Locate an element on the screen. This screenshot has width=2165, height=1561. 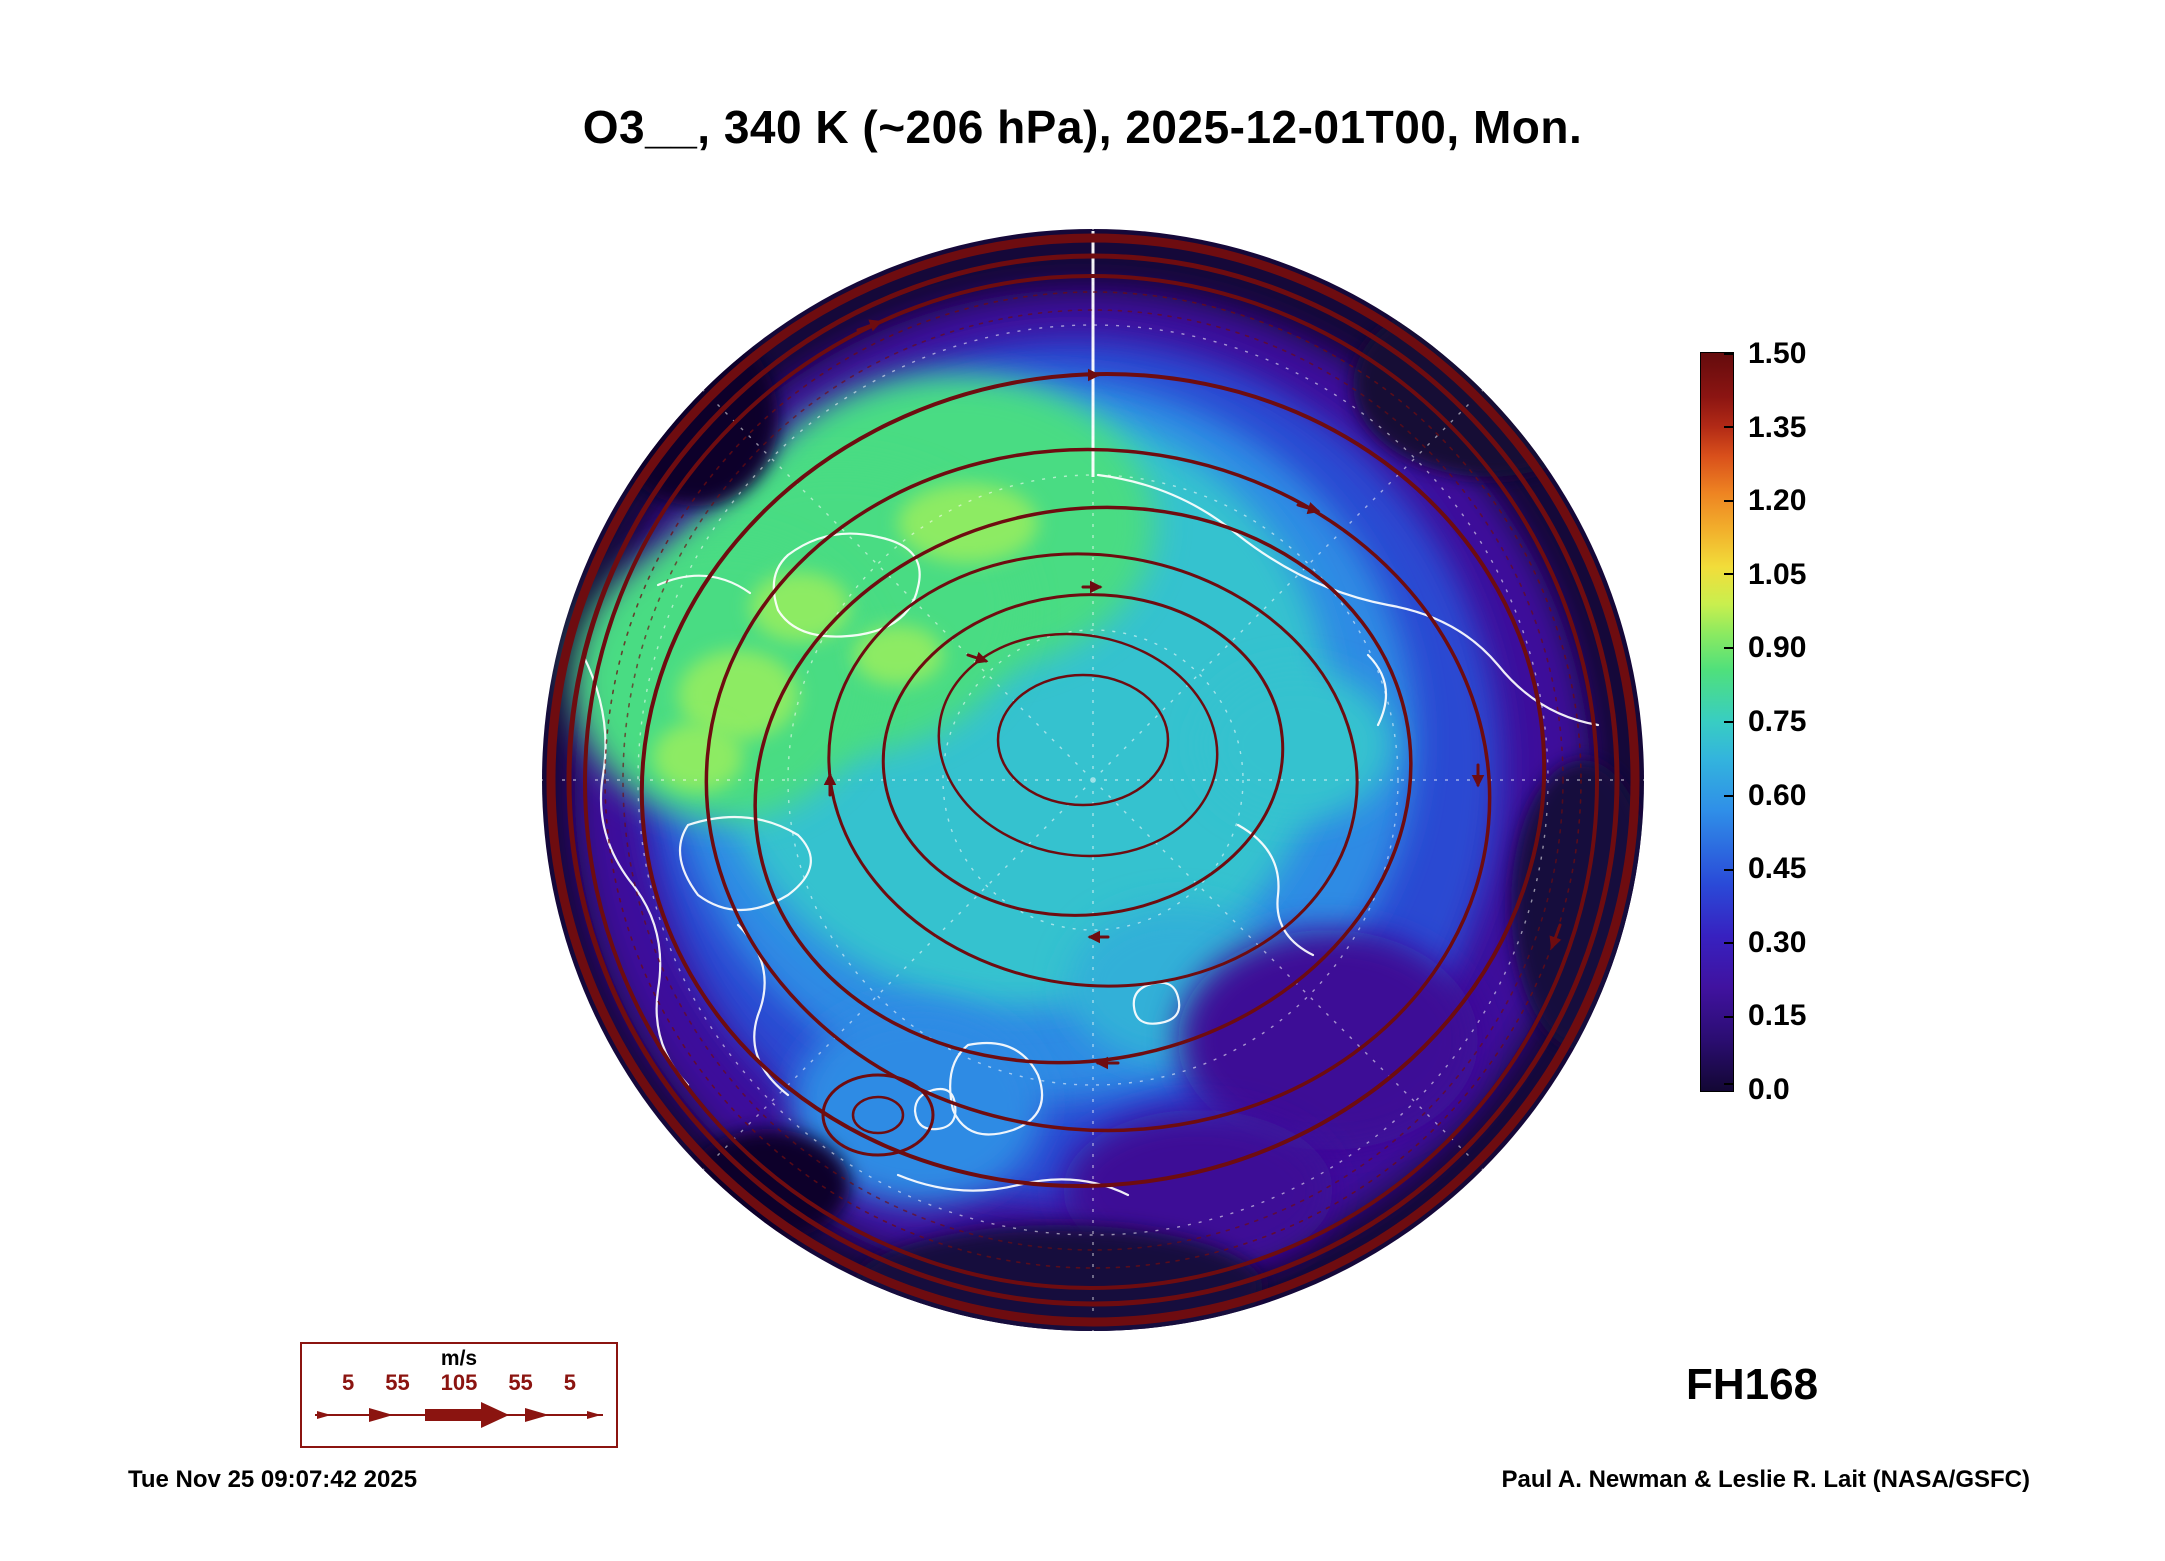
colorbar-tick-label: 0.45 is located at coordinates (1777, 869).